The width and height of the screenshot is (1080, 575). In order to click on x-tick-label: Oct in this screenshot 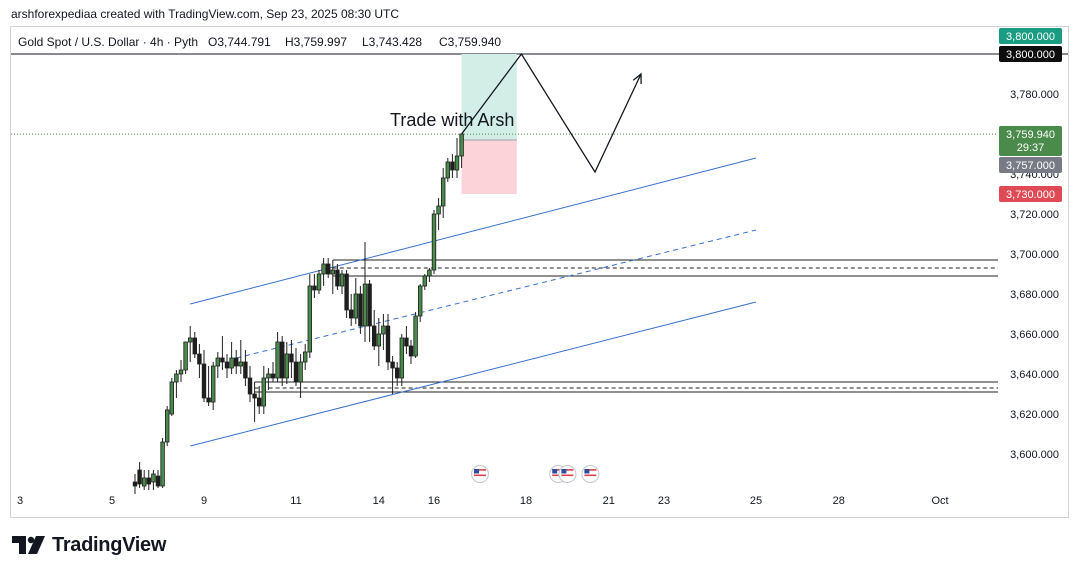, I will do `click(939, 501)`.